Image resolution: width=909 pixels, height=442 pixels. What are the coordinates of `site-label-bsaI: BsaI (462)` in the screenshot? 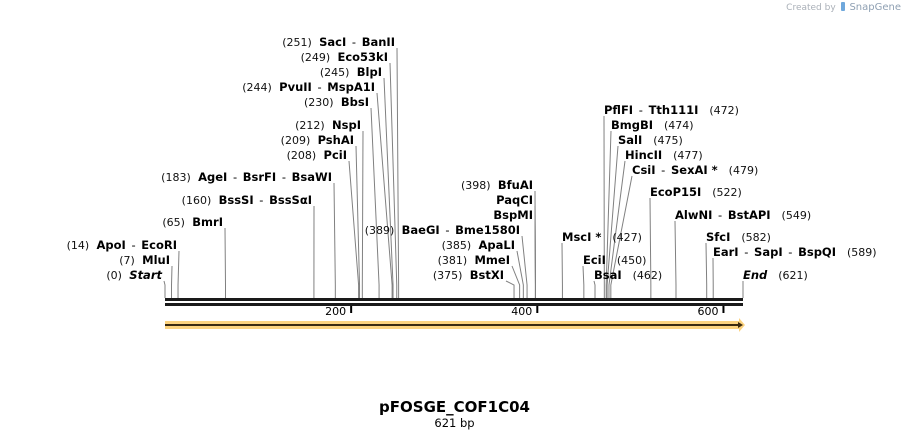 It's located at (628, 275).